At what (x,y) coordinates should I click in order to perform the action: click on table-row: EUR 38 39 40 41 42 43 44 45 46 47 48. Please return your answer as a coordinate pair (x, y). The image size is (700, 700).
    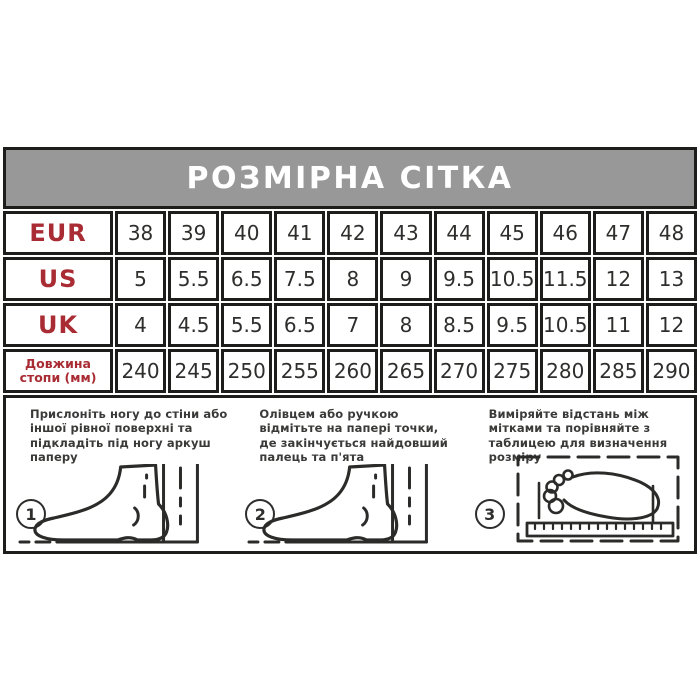
    Looking at the image, I should click on (350, 233).